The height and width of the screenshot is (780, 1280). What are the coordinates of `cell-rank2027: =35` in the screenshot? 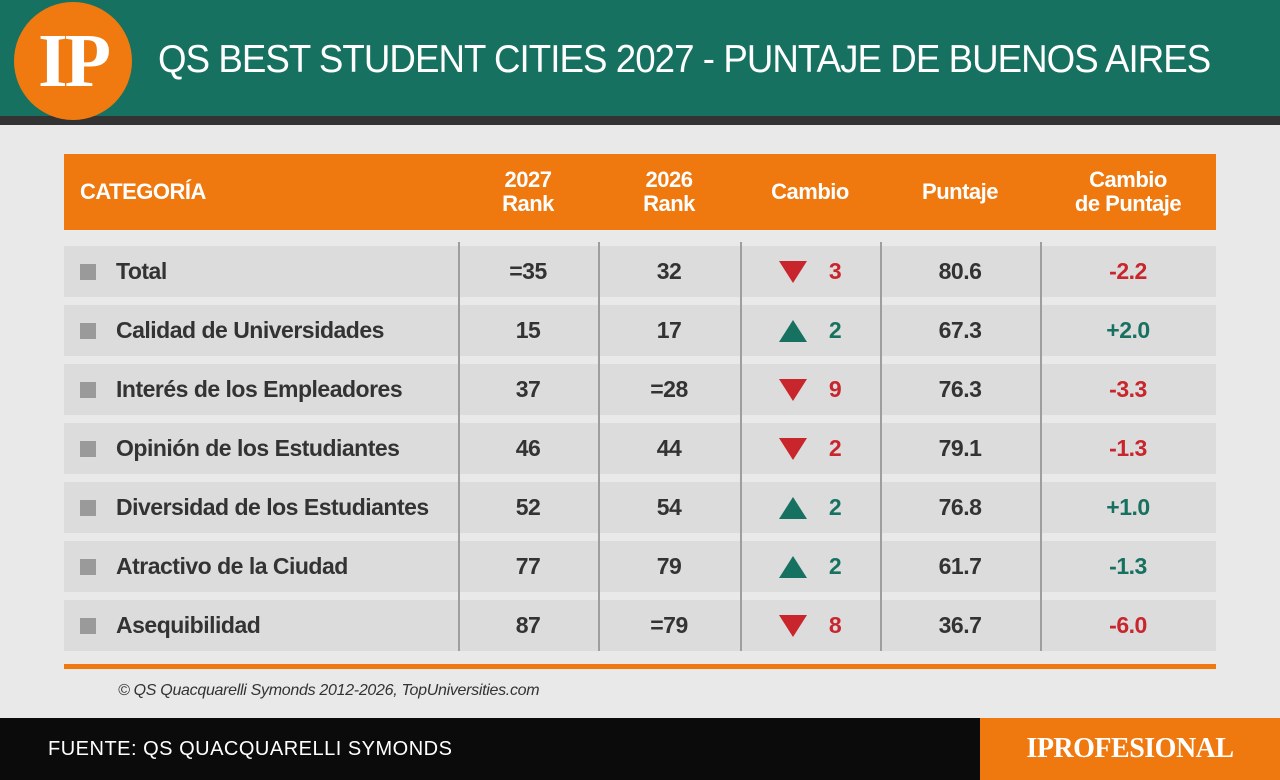 It's located at (528, 271).